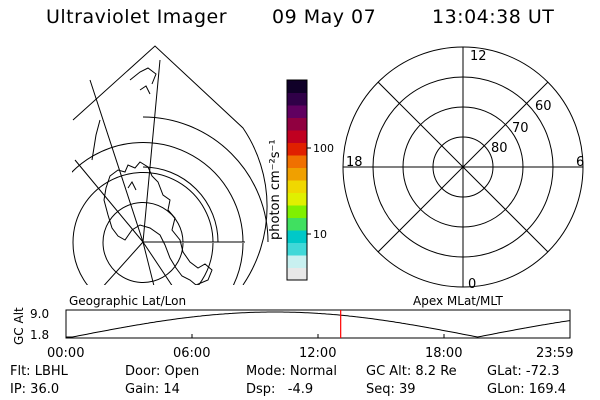  Describe the element at coordinates (523, 371) in the screenshot. I see `glat-readout: GLat: -72.3` at that location.